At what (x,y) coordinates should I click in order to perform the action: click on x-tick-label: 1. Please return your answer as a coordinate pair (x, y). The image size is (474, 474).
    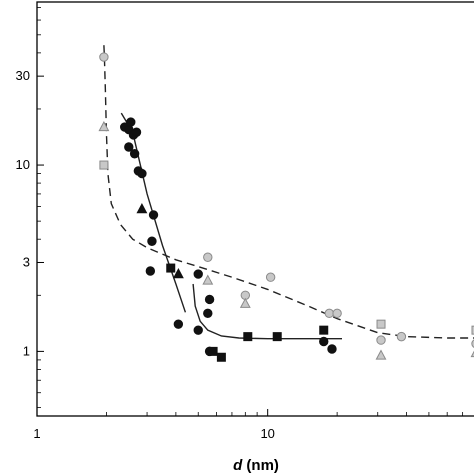
    Looking at the image, I should click on (36, 433).